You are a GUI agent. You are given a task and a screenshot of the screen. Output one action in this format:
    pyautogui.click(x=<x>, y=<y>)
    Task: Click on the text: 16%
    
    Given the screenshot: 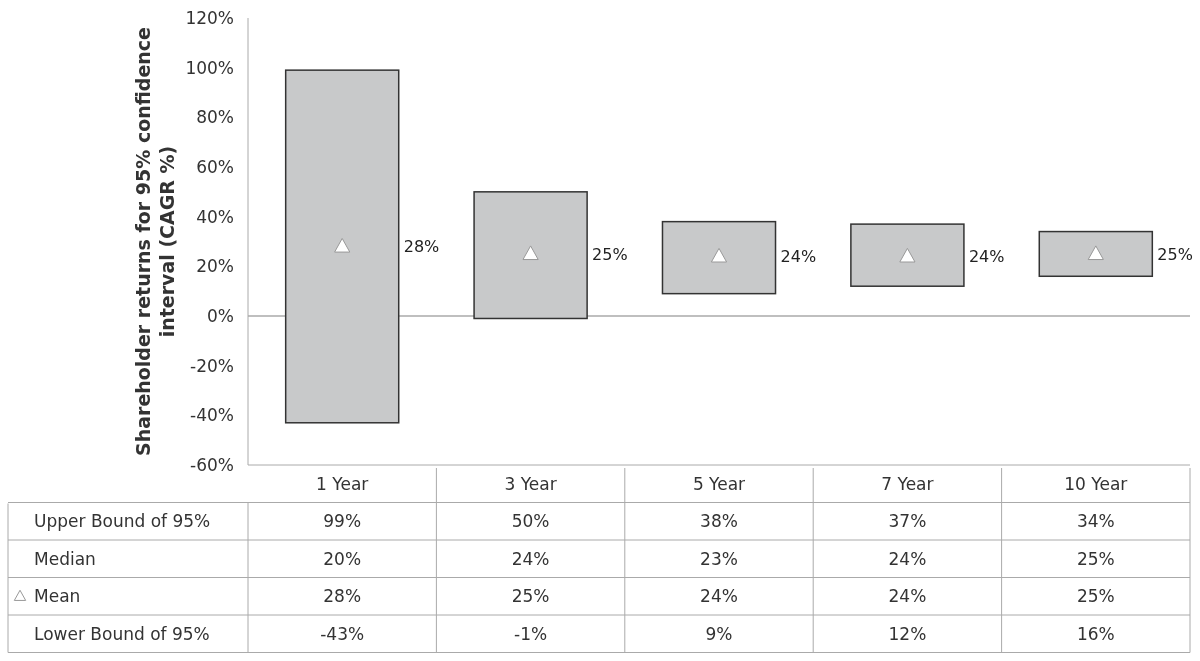 What is the action you would take?
    pyautogui.click(x=1095, y=633)
    